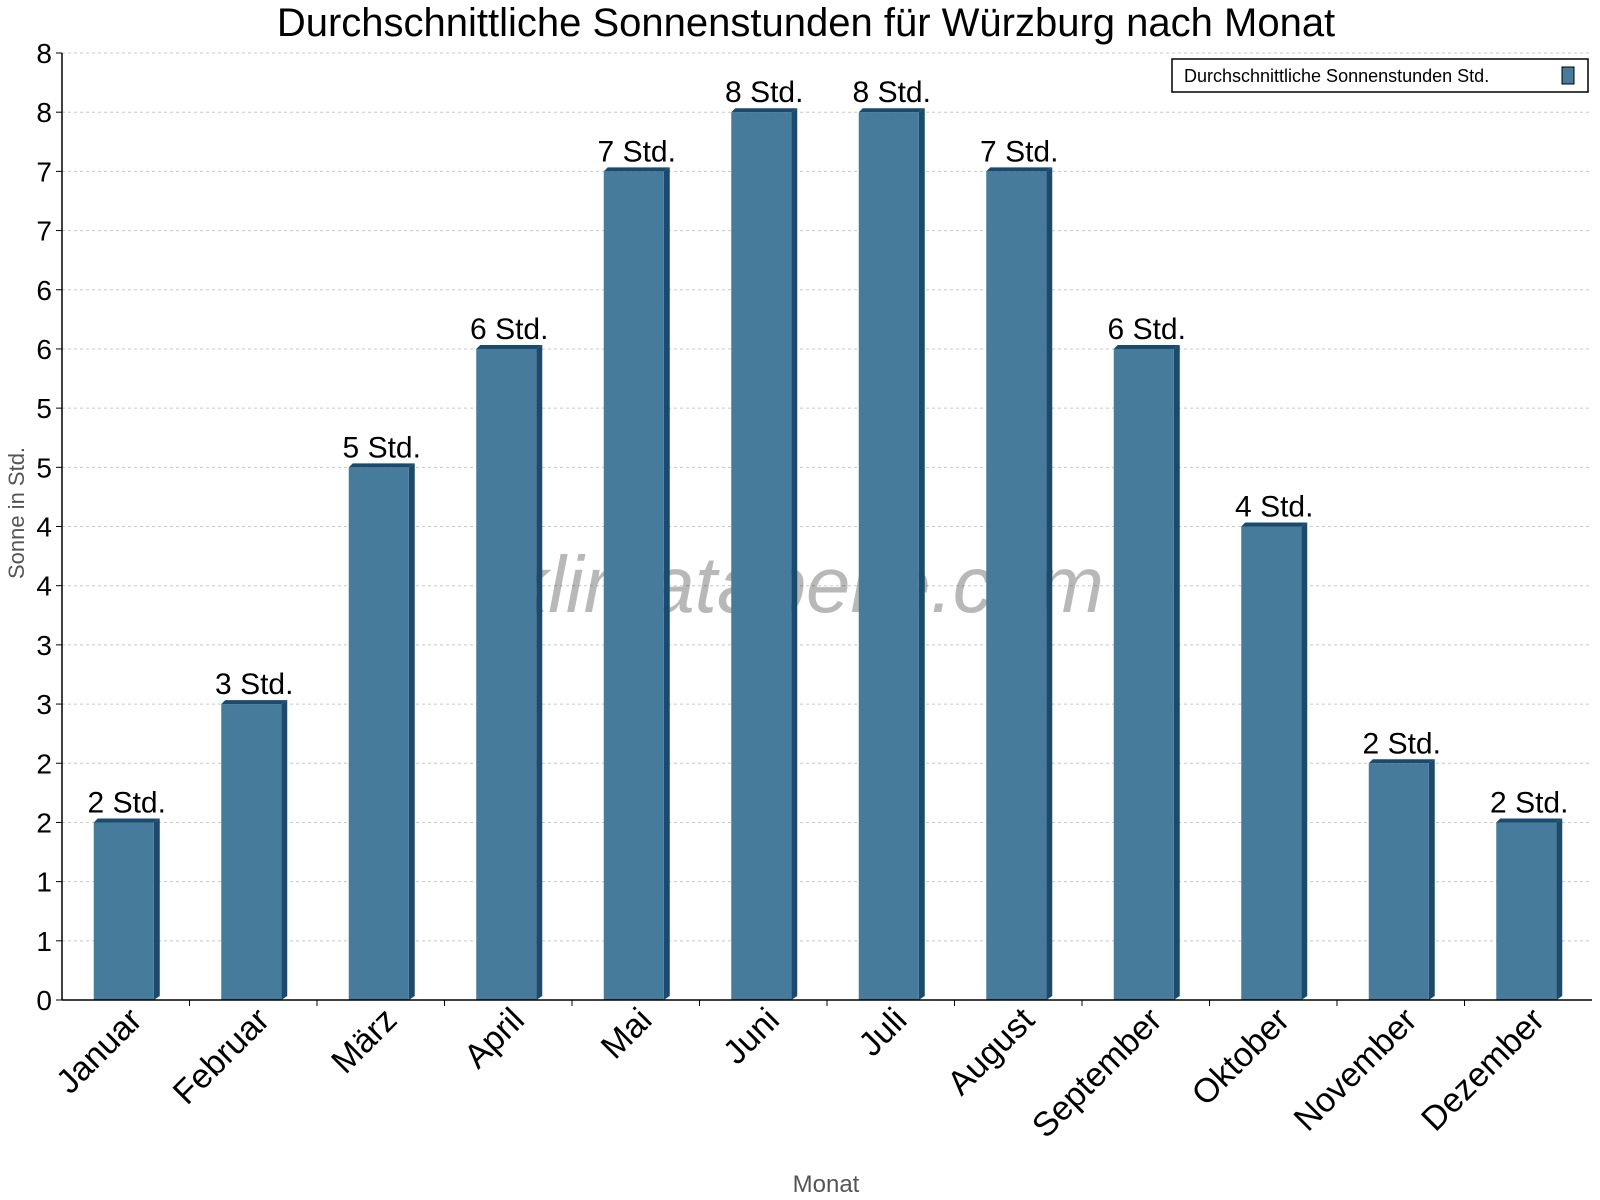 This screenshot has width=1600, height=1200. Describe the element at coordinates (1356, 1070) in the screenshot. I see `x-tick-label: November` at that location.